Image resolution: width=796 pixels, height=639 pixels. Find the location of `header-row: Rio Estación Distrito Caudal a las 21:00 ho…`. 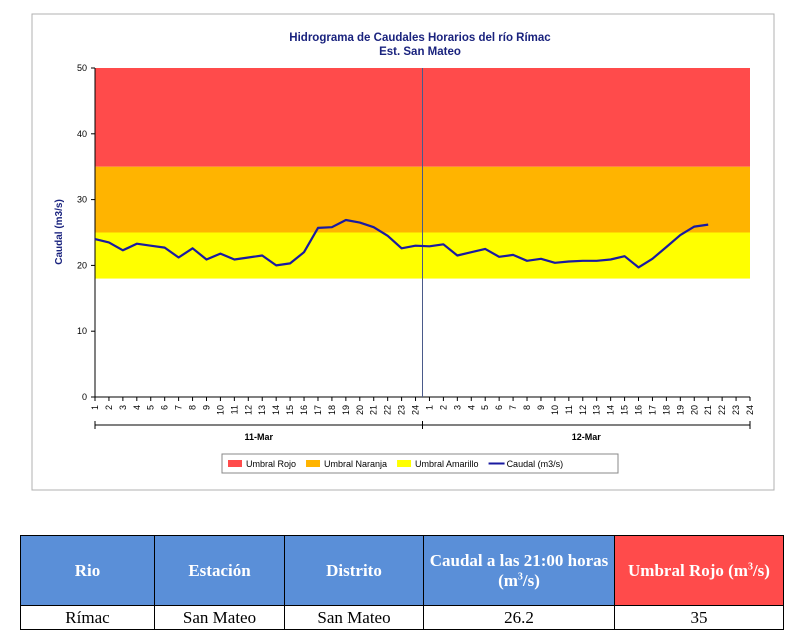

header-row: Rio Estación Distrito Caudal a las 21:00 ho… is located at coordinates (402, 570).